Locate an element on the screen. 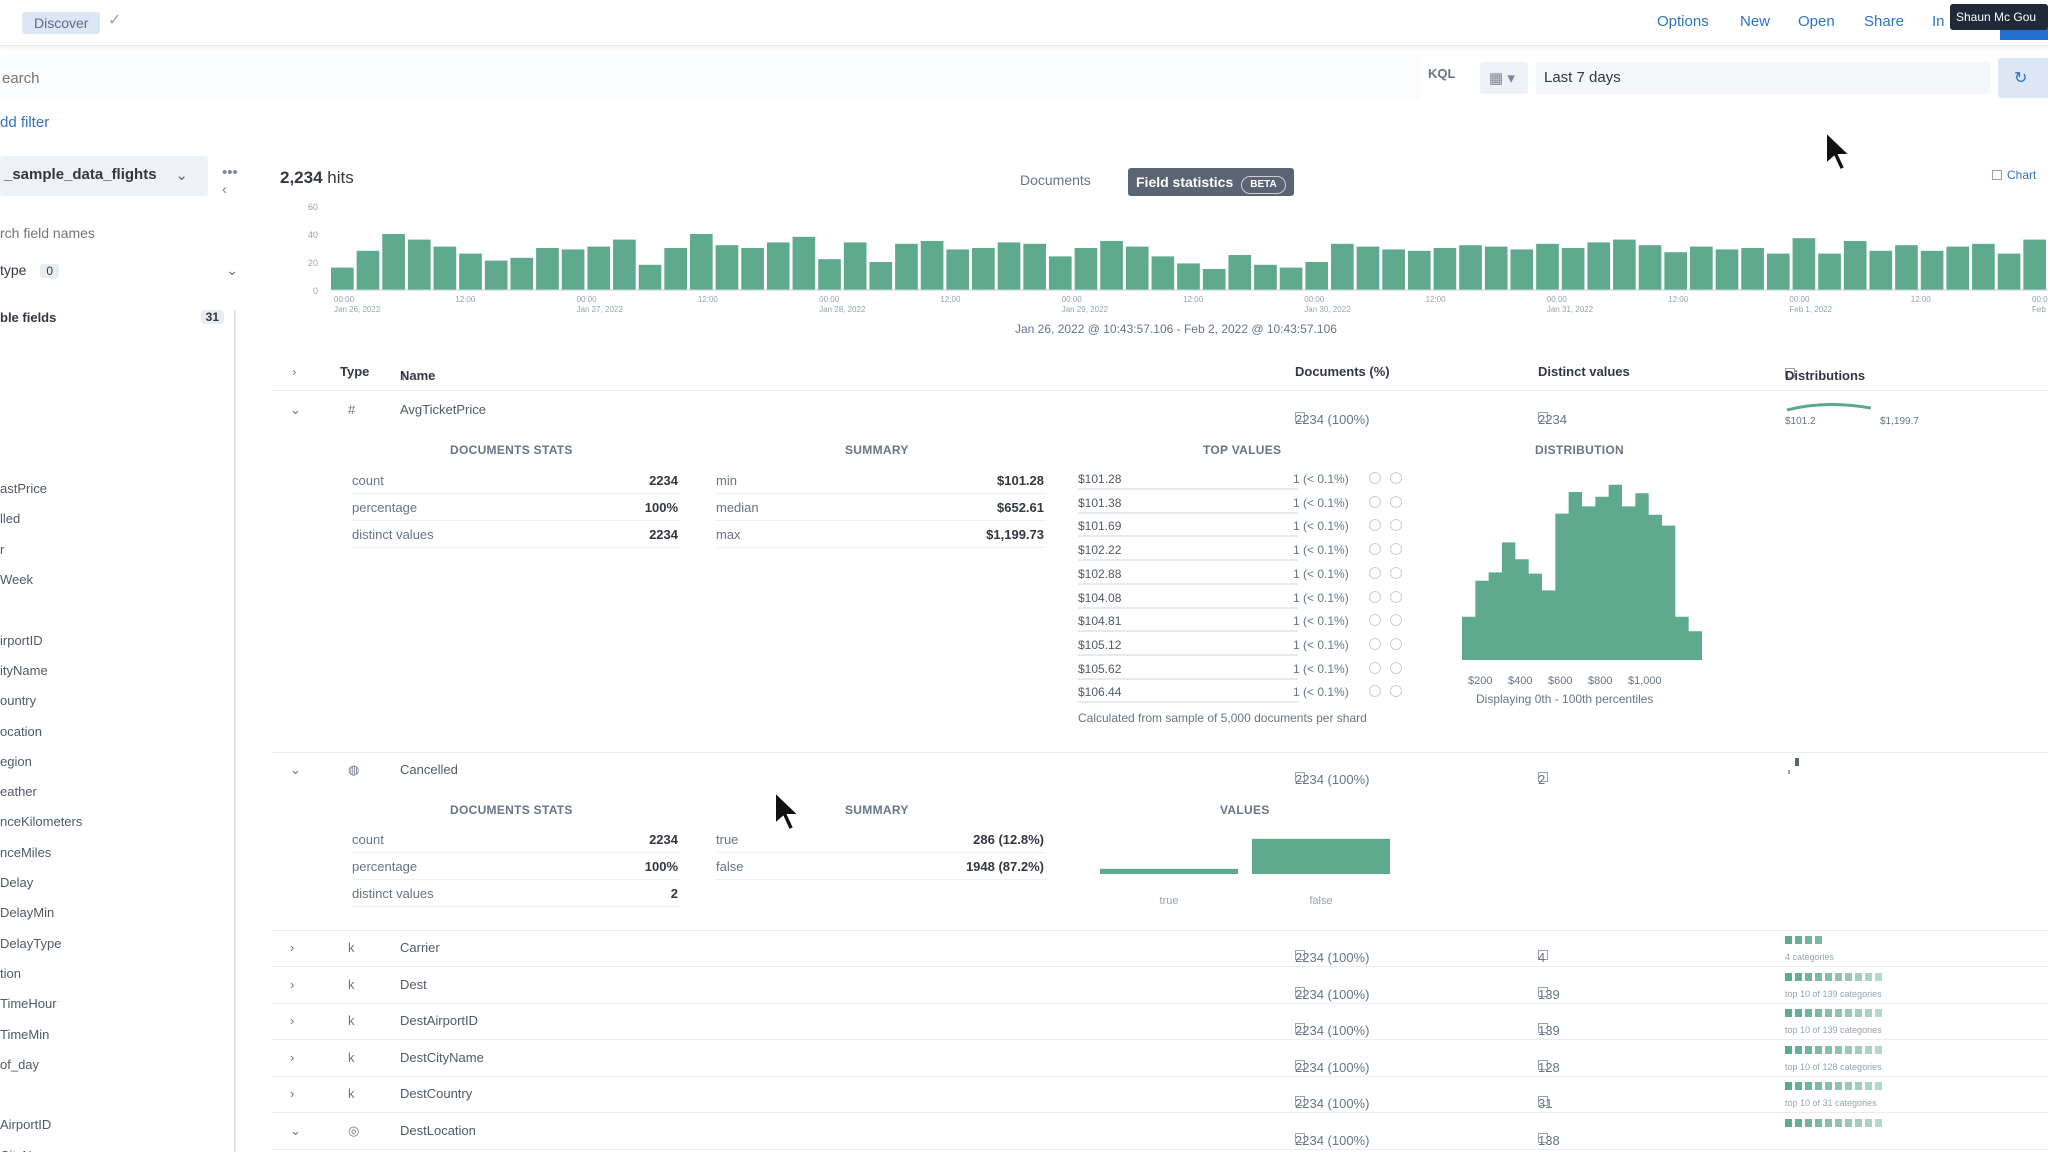 The height and width of the screenshot is (1152, 2048). field-search-input is located at coordinates (116, 233).